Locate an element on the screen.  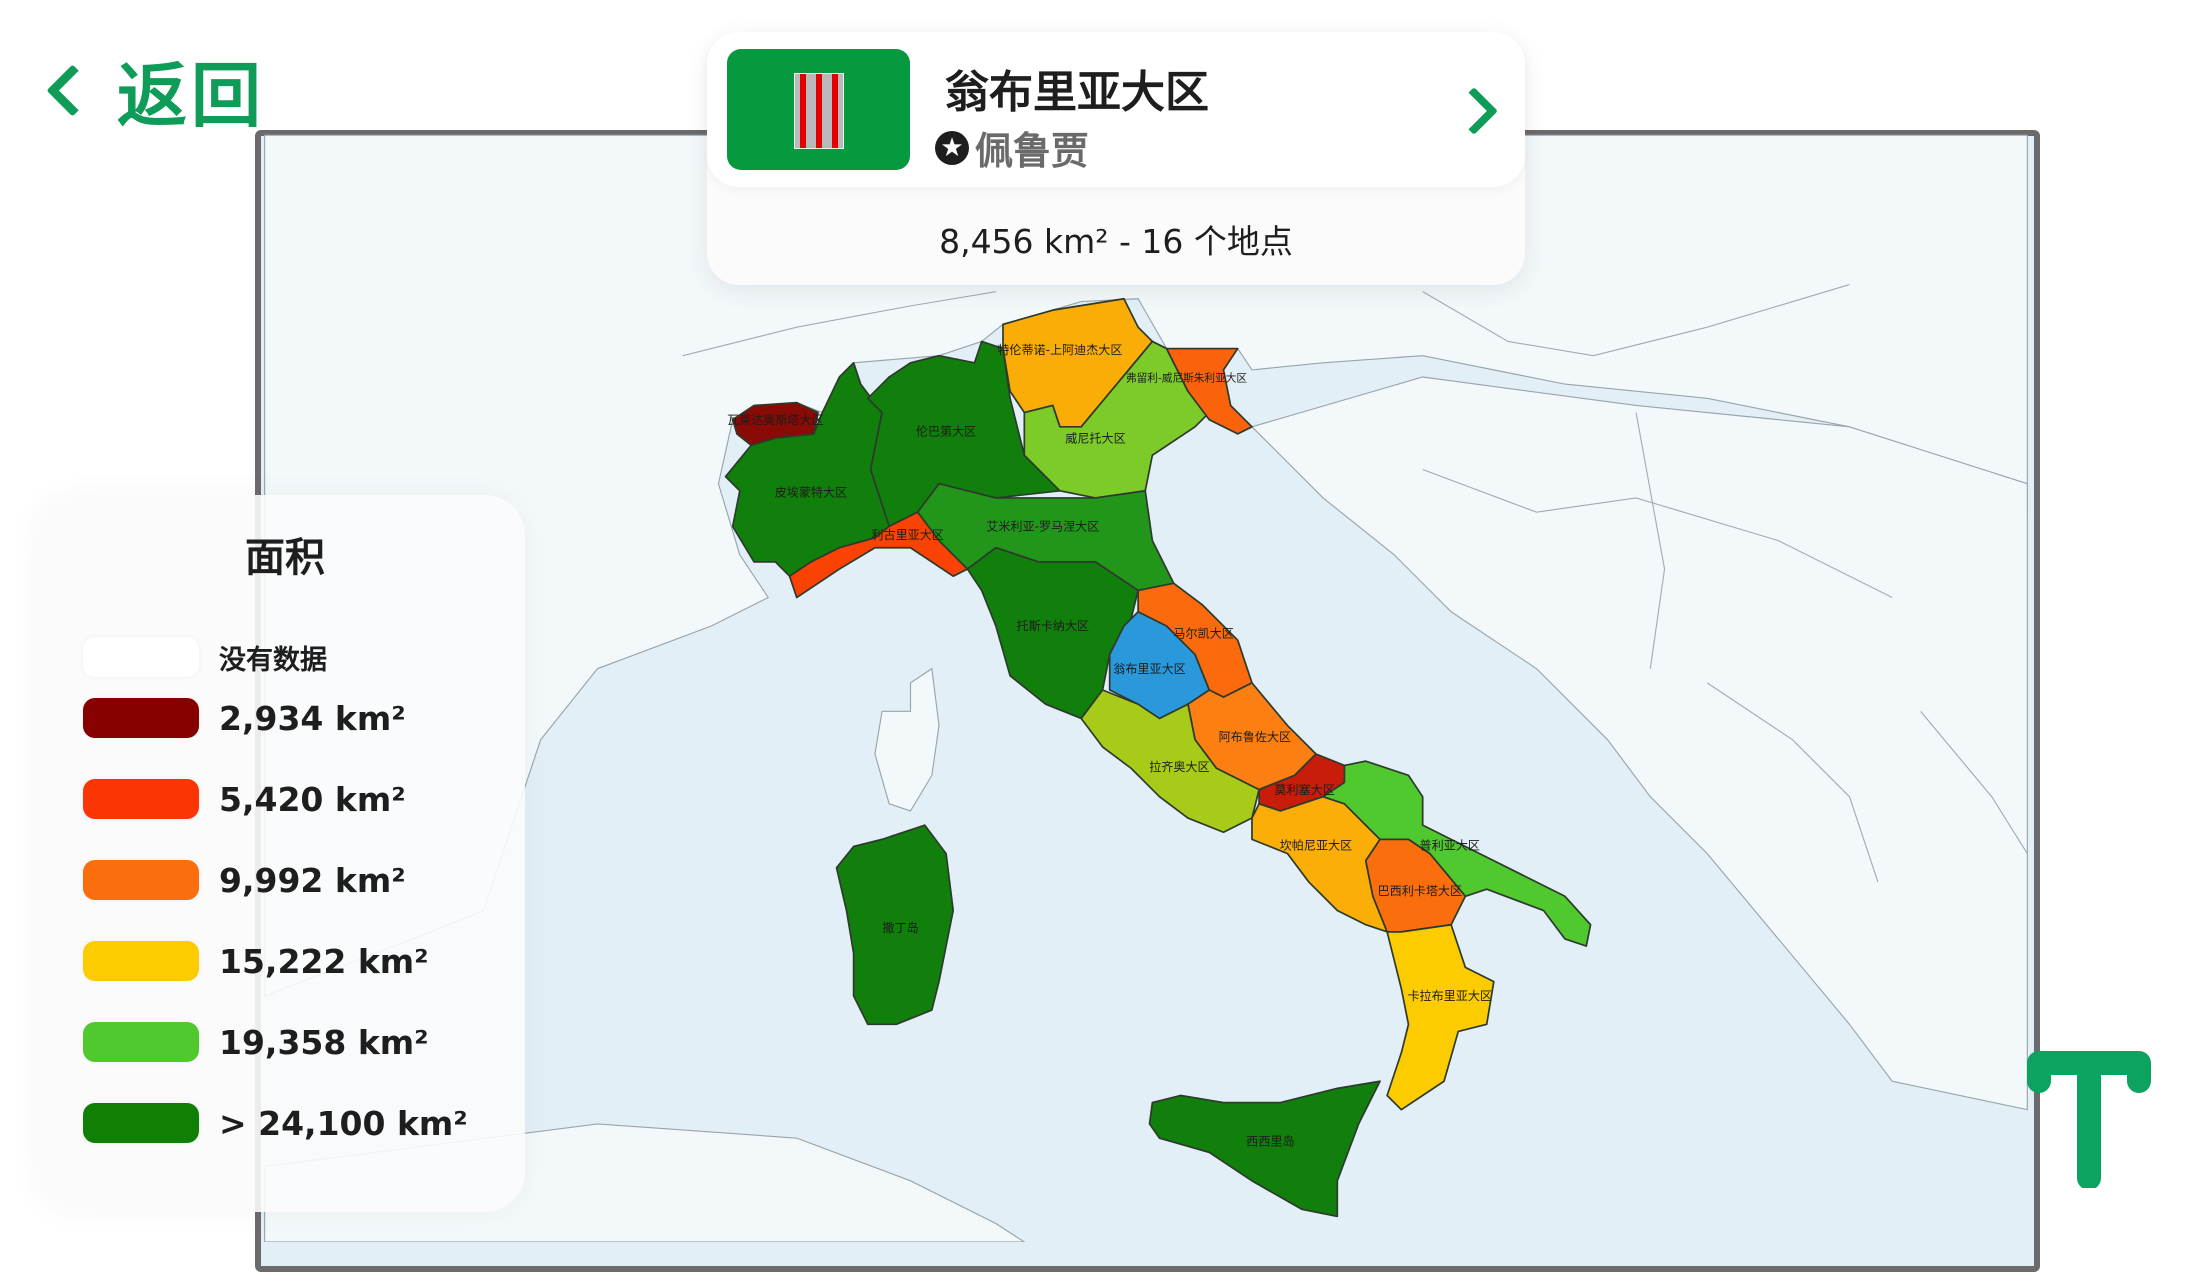
region-label: 马尔凯大区 is located at coordinates (1203, 632).